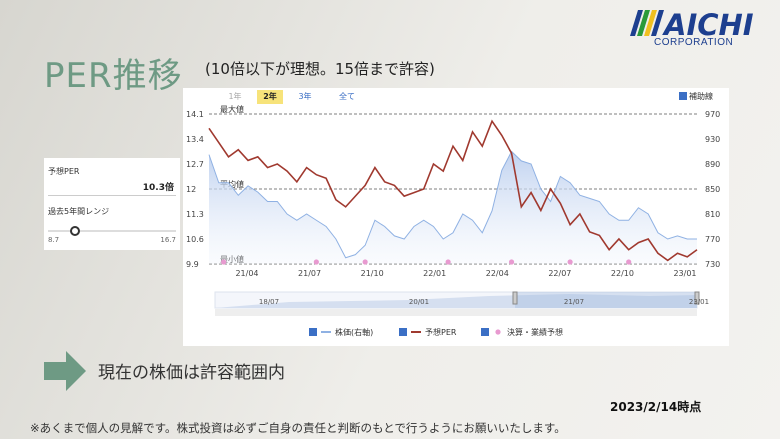 This screenshot has width=780, height=439. I want to click on period-all-button: 全て, so click(347, 96).